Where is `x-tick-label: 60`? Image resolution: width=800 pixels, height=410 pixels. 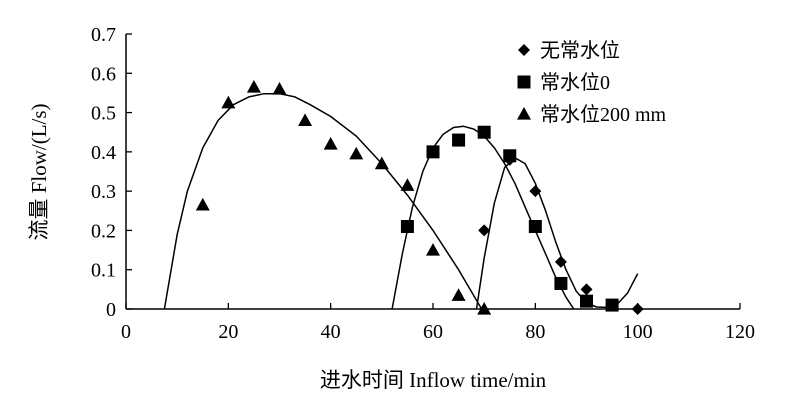
x-tick-label: 60 is located at coordinates (433, 332).